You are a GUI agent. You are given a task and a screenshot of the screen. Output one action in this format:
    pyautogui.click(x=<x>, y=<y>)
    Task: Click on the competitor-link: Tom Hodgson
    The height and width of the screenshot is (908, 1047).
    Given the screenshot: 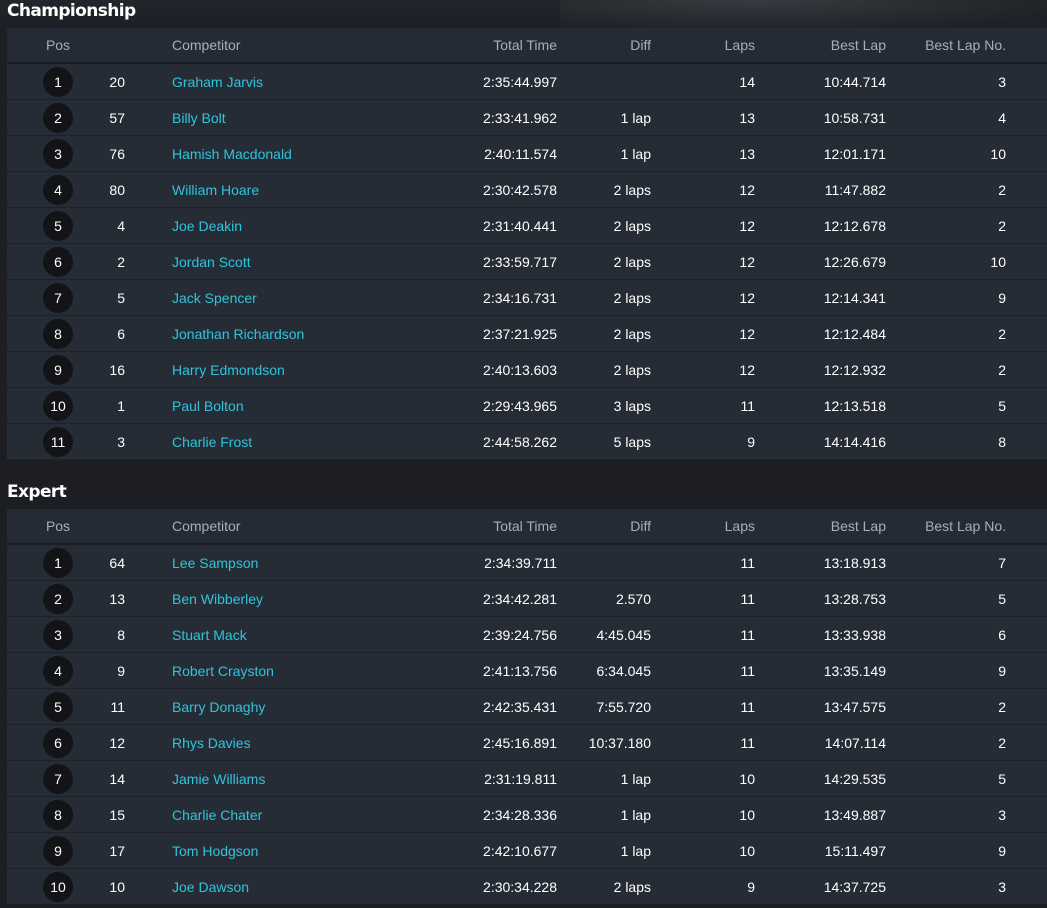 What is the action you would take?
    pyautogui.click(x=215, y=850)
    